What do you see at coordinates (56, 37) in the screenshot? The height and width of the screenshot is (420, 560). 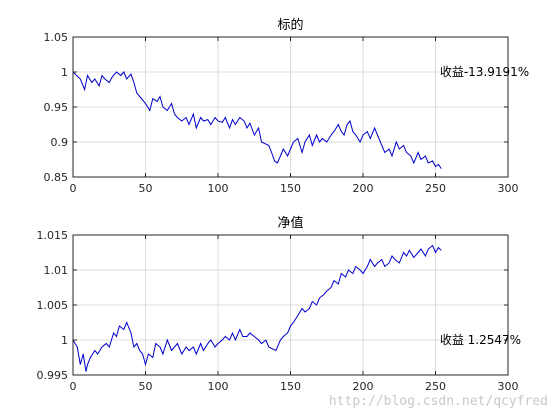 I see `y-tick-label: 1.05` at bounding box center [56, 37].